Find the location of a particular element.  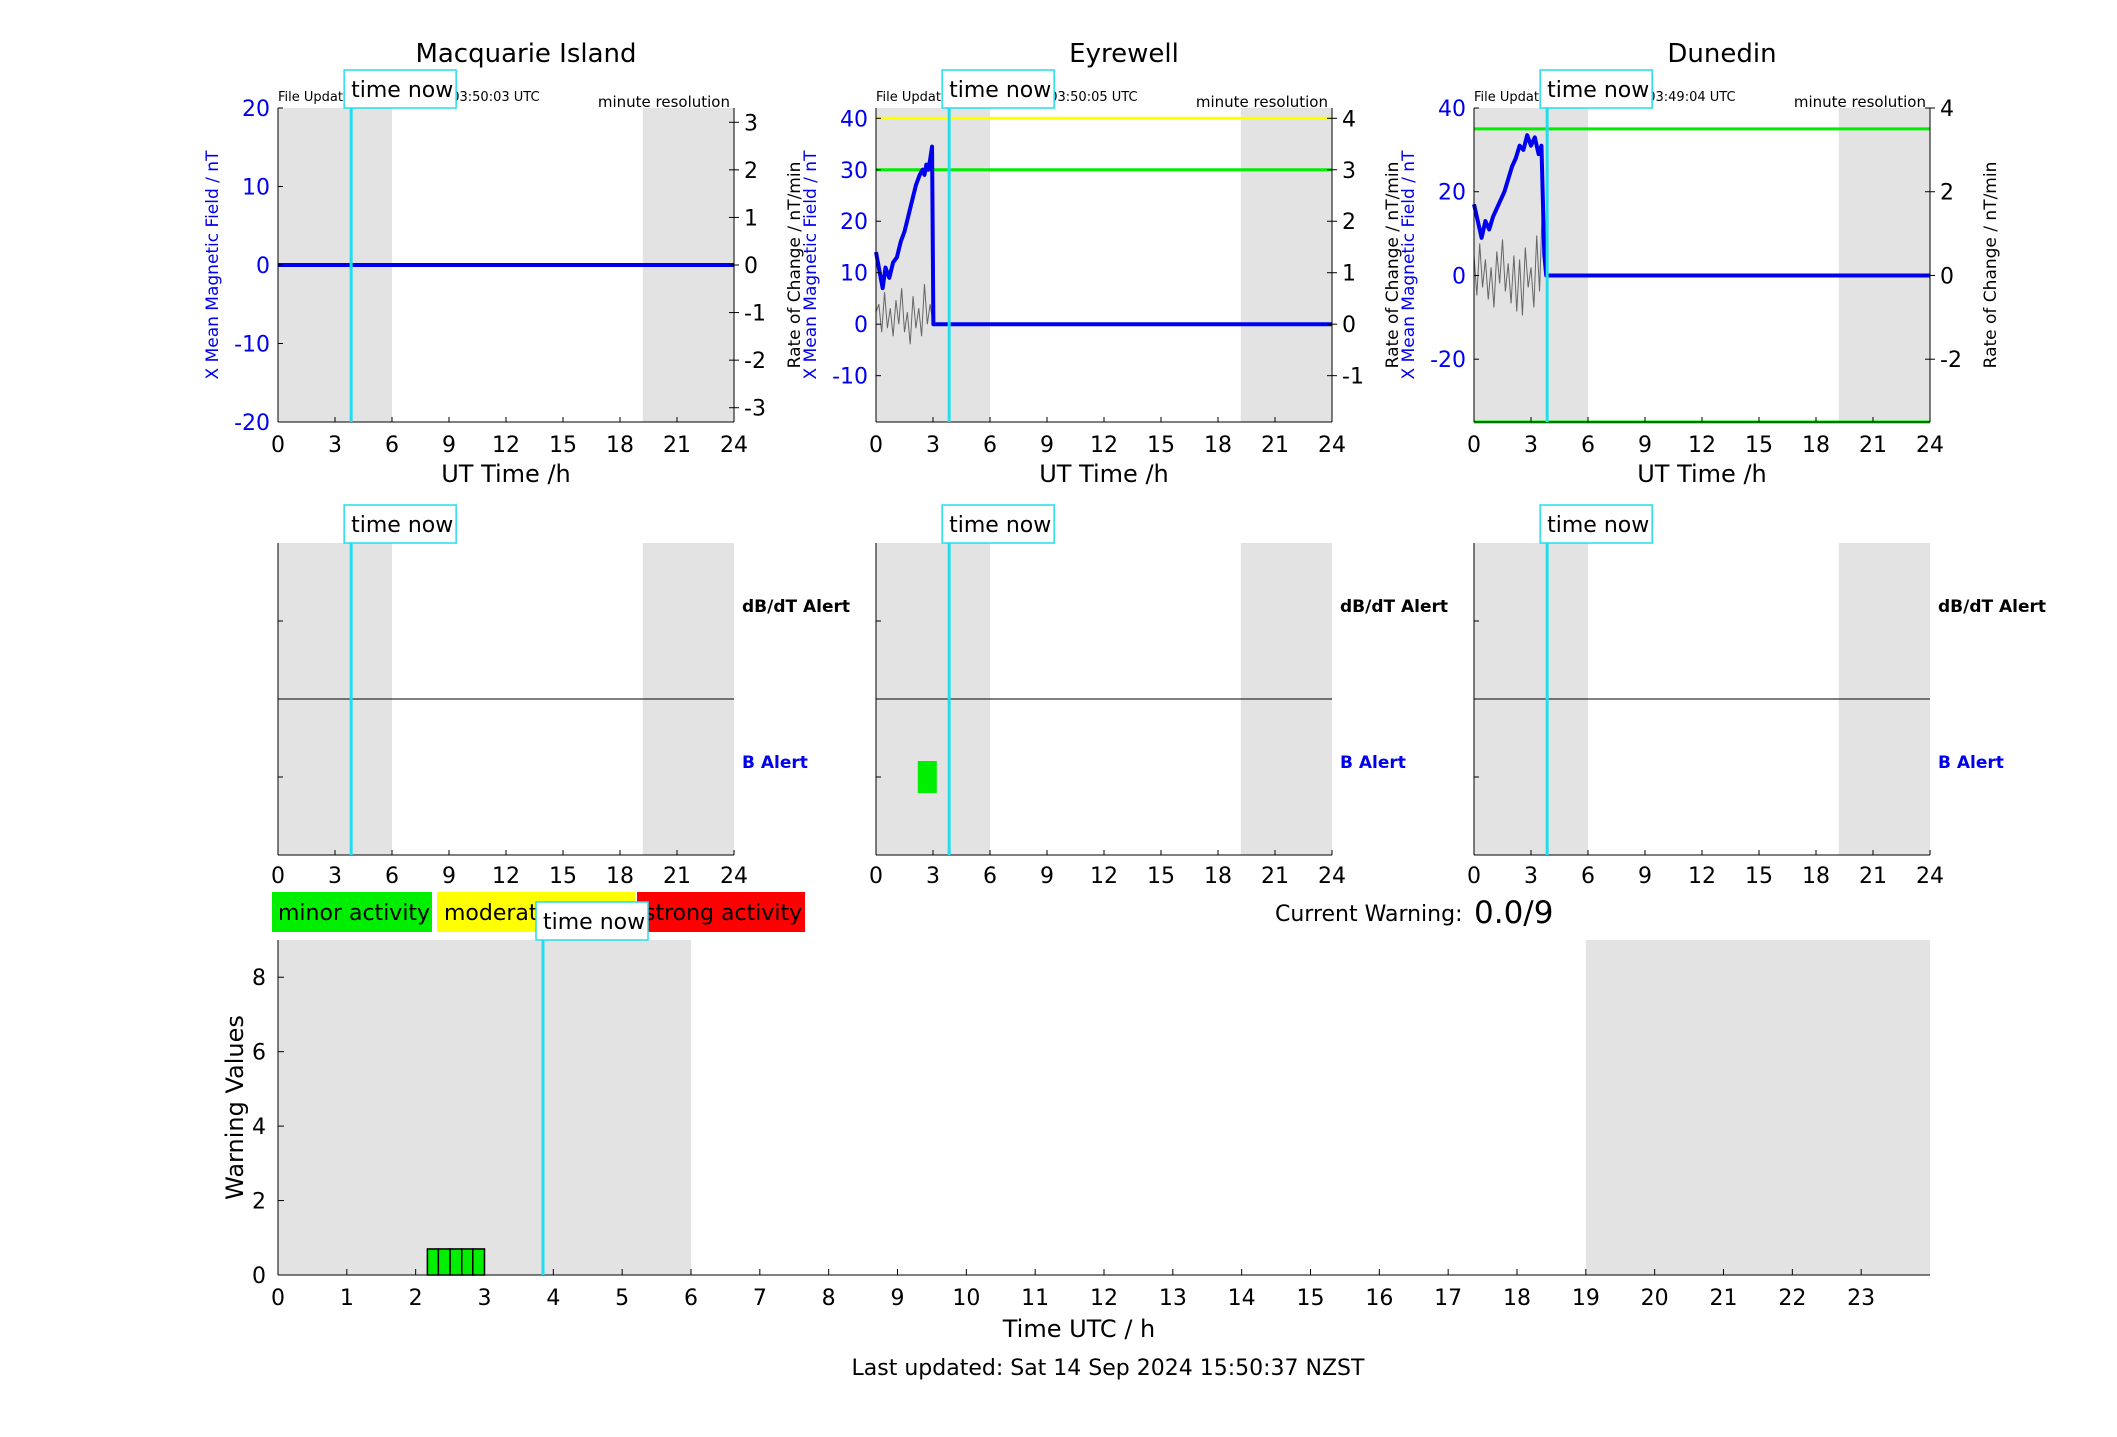

panel-2-station-title: Eyrewell is located at coordinates (1124, 54).